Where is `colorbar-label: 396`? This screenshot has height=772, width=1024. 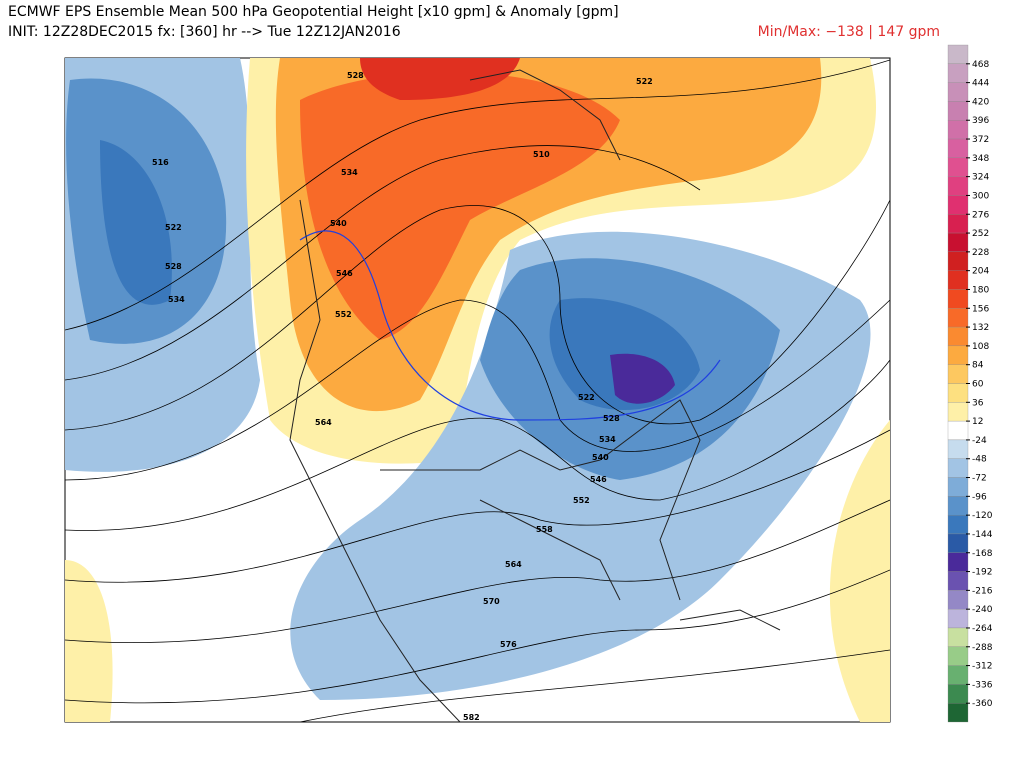
colorbar-label: 396 is located at coordinates (980, 121).